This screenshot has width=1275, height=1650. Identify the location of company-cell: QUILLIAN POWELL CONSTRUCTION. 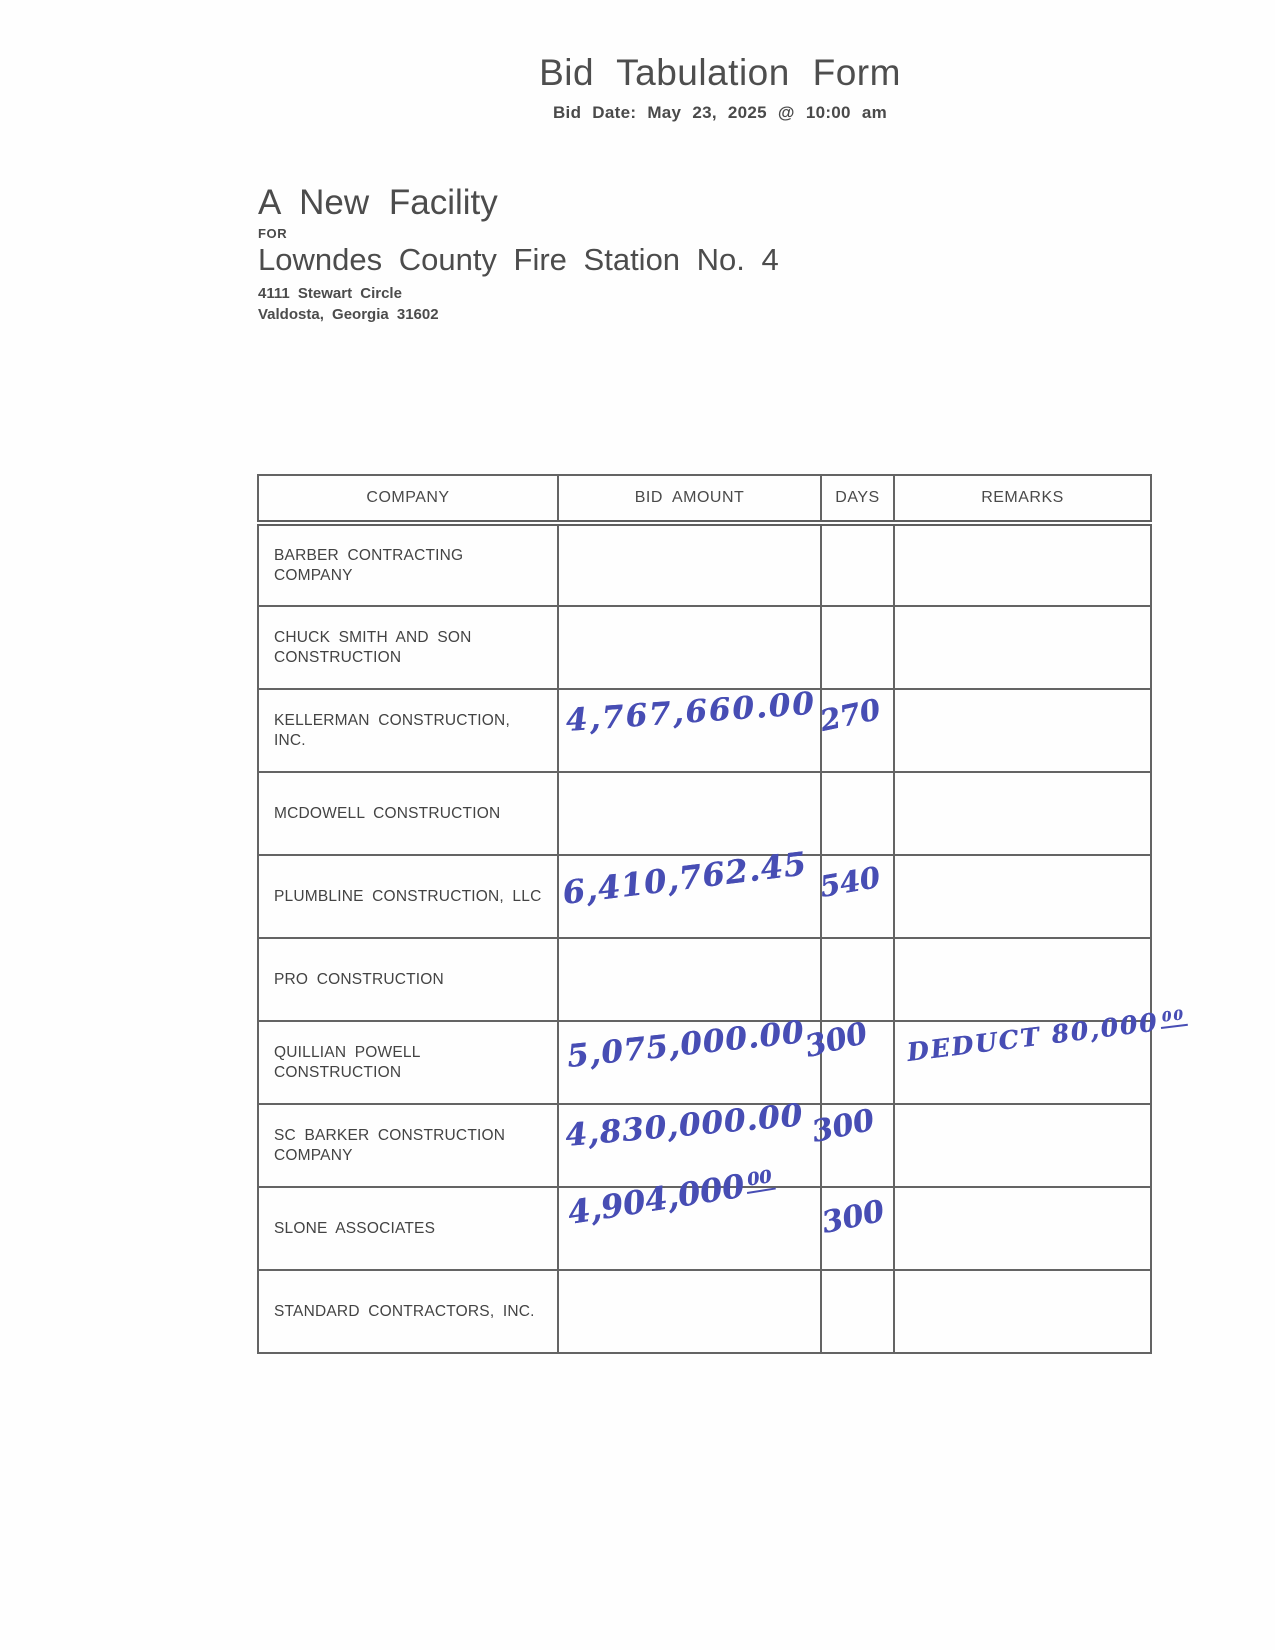
(408, 1062).